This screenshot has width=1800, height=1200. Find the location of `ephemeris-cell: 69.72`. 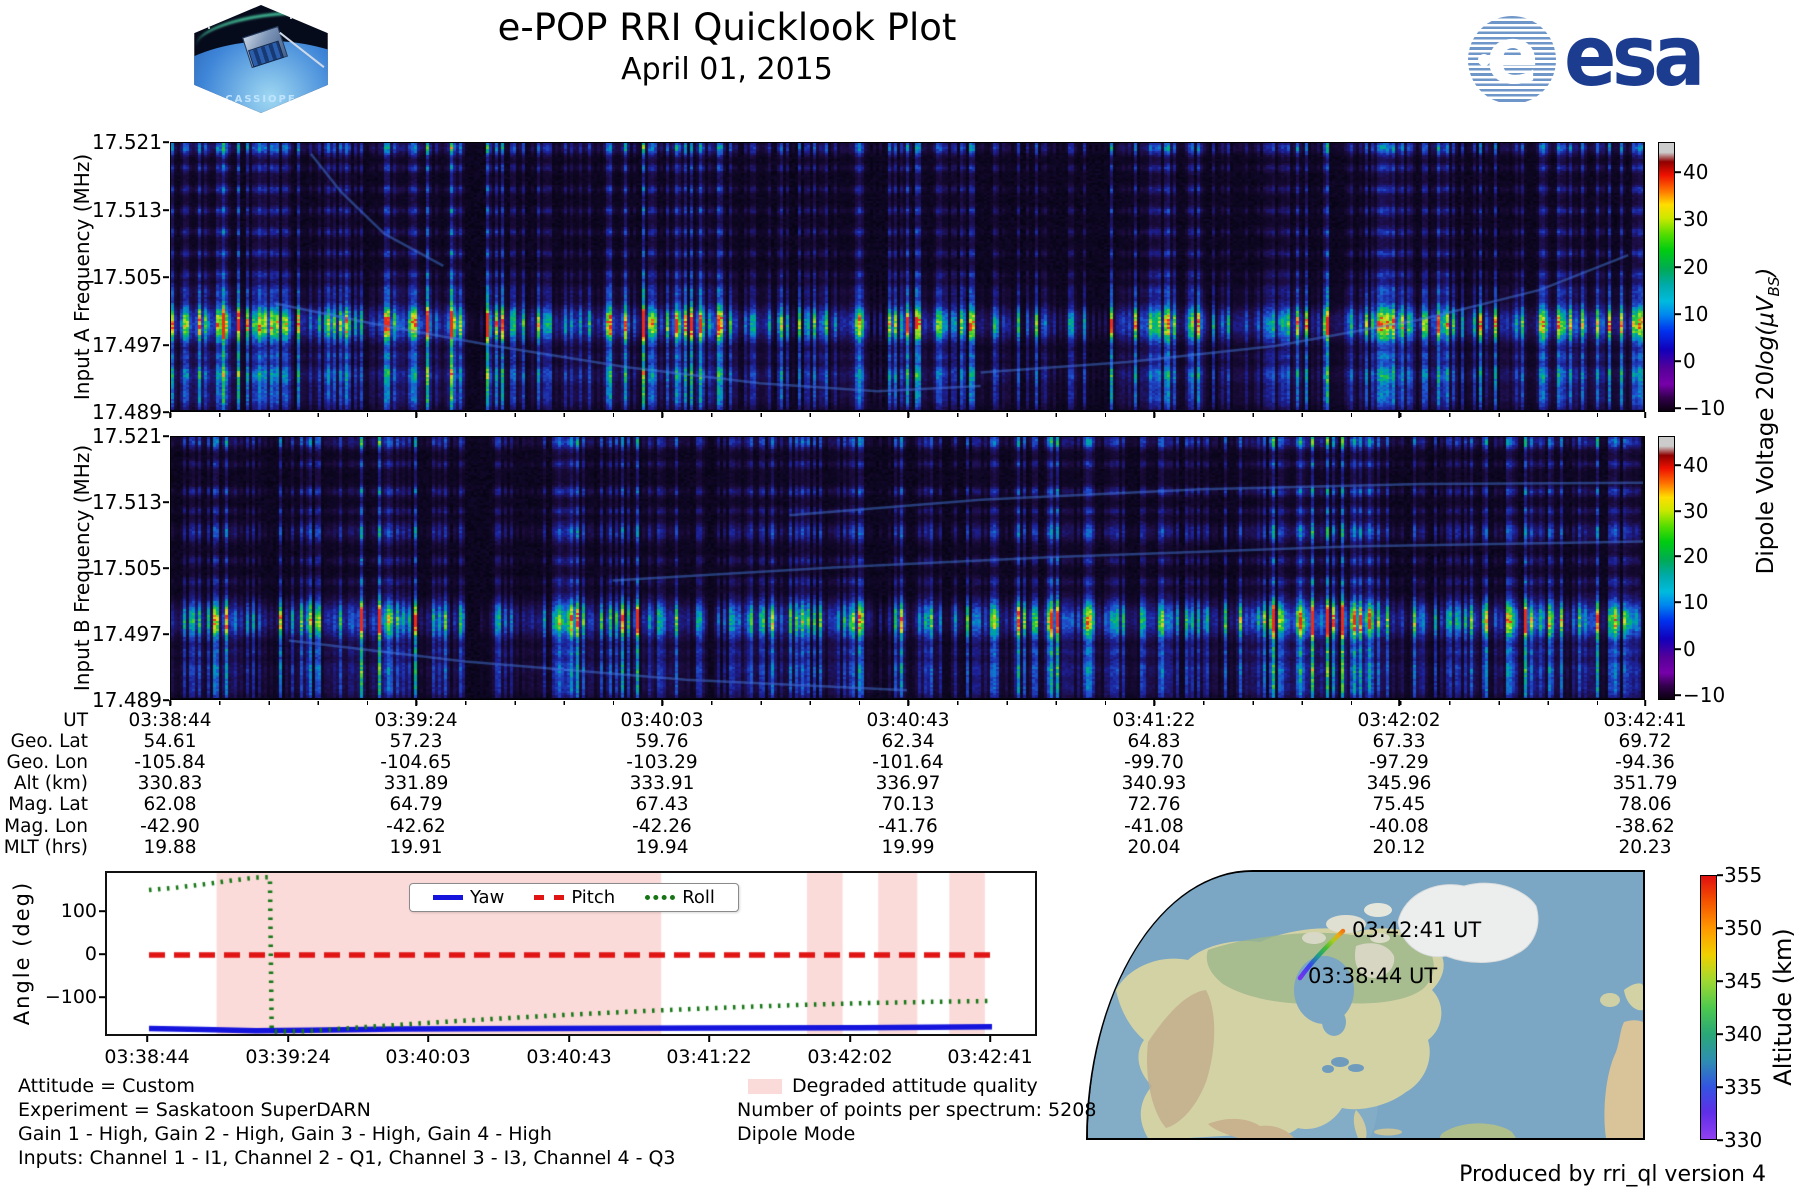

ephemeris-cell: 69.72 is located at coordinates (1645, 741).